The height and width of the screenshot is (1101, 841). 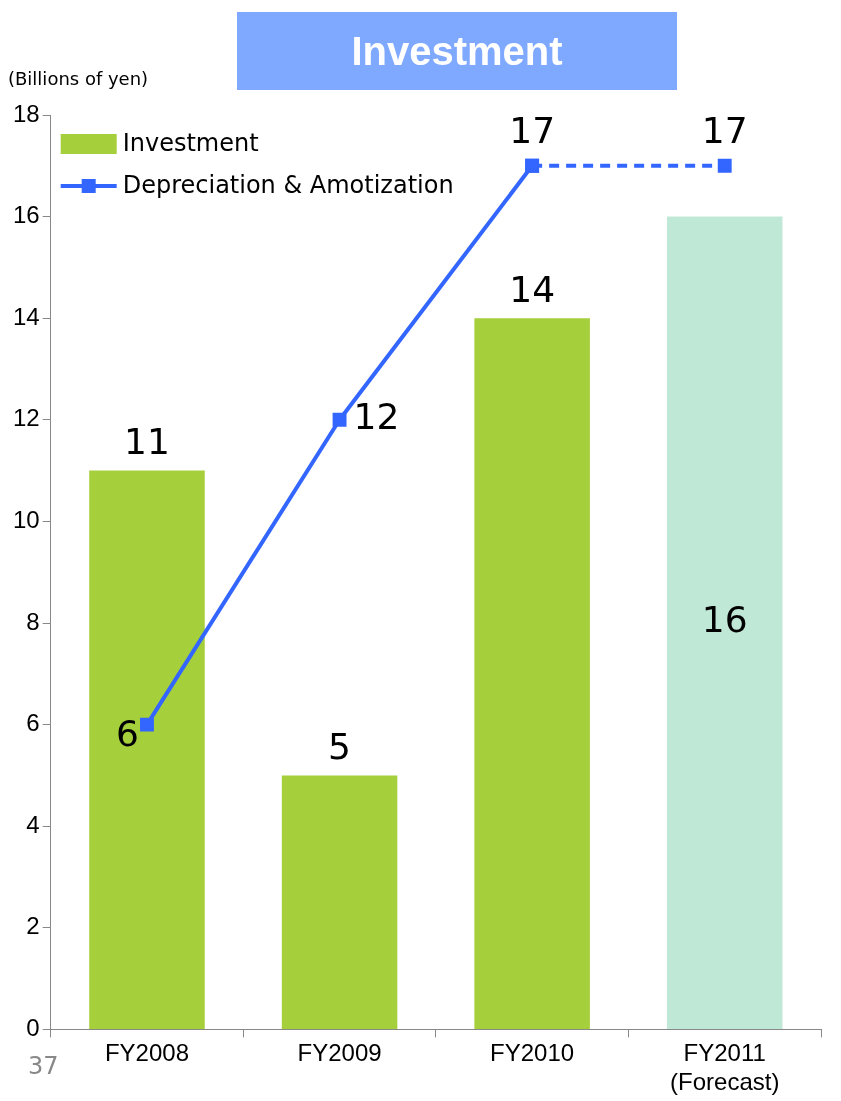 What do you see at coordinates (147, 1053) in the screenshot?
I see `x-tick-label: FY2008` at bounding box center [147, 1053].